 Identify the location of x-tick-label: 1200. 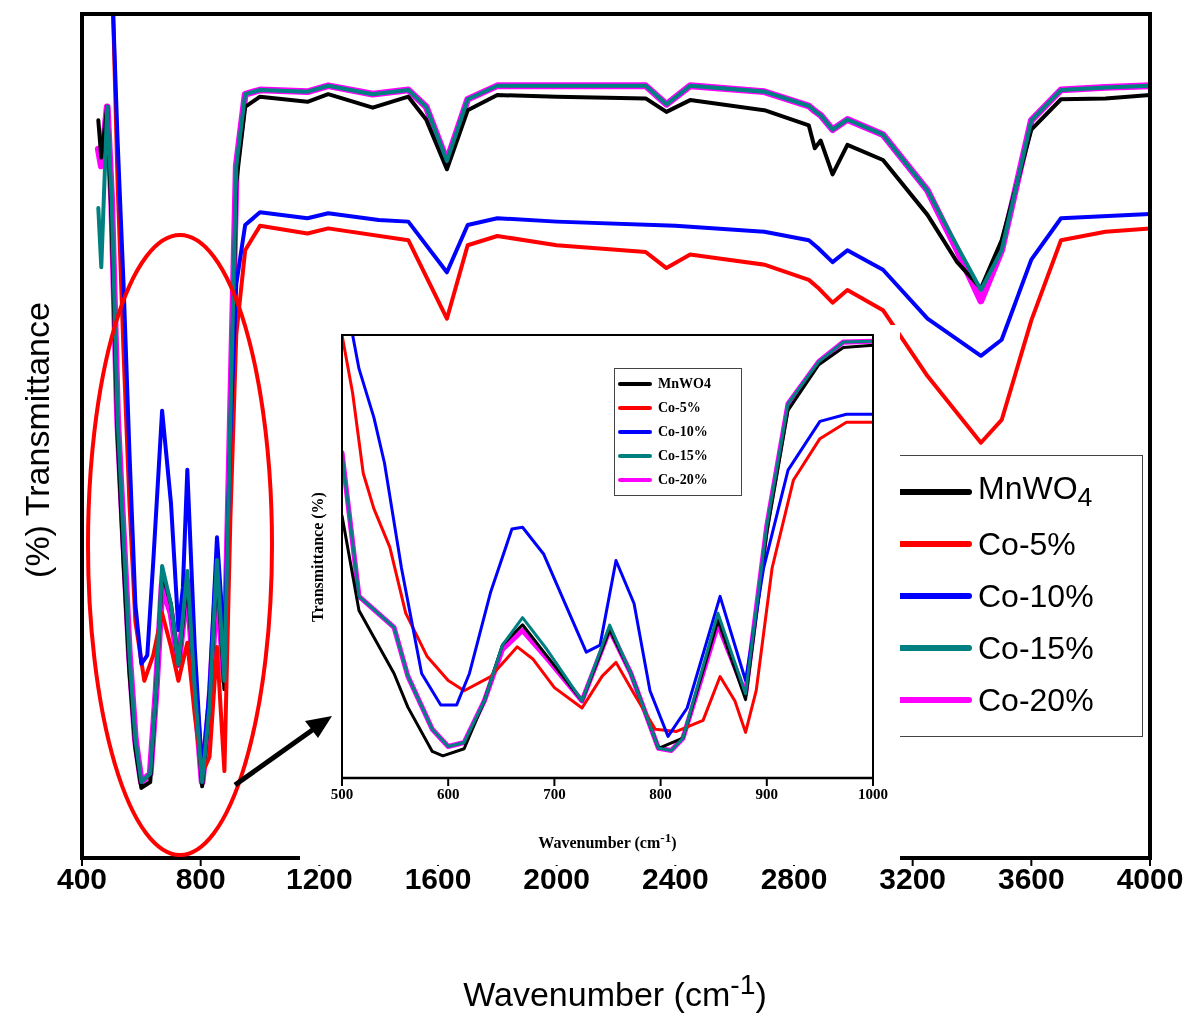
(319, 879).